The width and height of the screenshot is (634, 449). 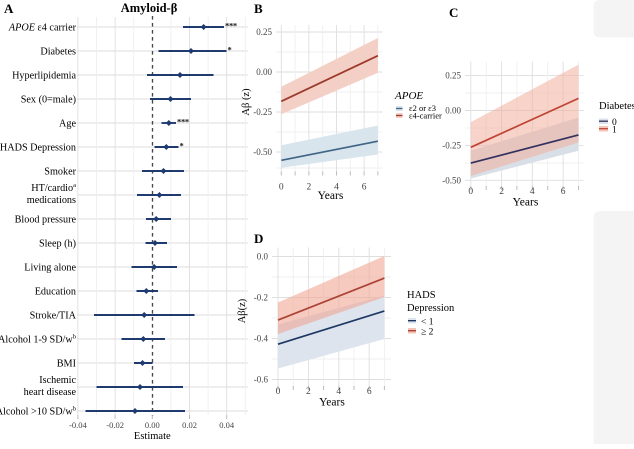 What do you see at coordinates (427, 333) in the screenshot?
I see `svg-text: ≥ 2` at bounding box center [427, 333].